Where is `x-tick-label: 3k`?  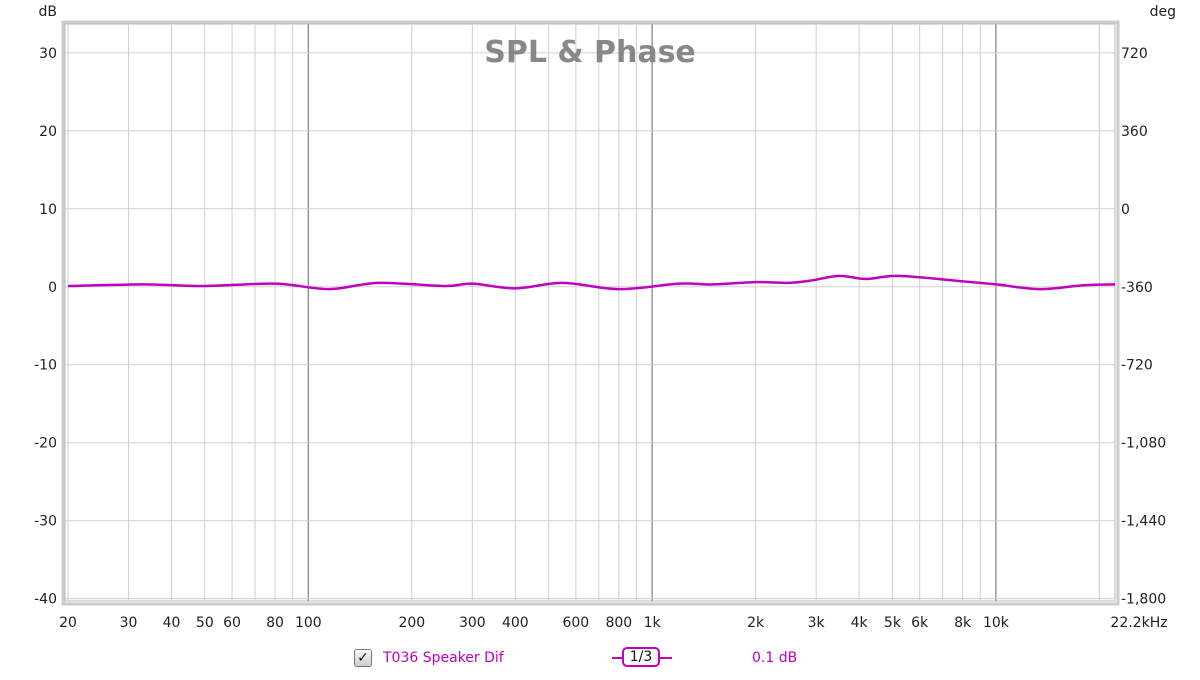 x-tick-label: 3k is located at coordinates (817, 623).